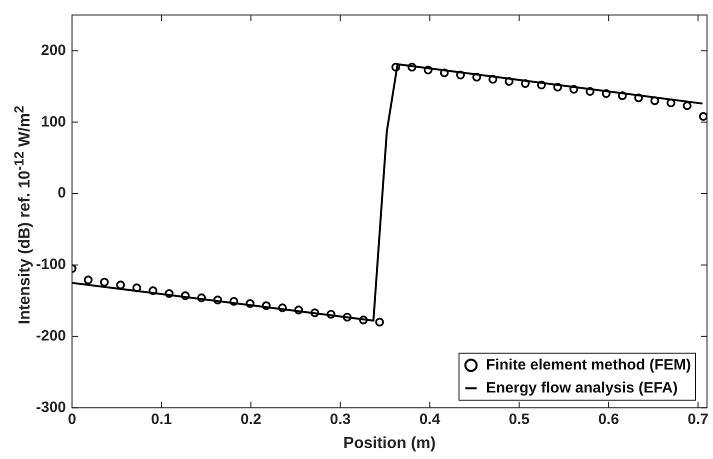 The image size is (713, 459). What do you see at coordinates (53, 50) in the screenshot?
I see `y-tick-label: 200` at bounding box center [53, 50].